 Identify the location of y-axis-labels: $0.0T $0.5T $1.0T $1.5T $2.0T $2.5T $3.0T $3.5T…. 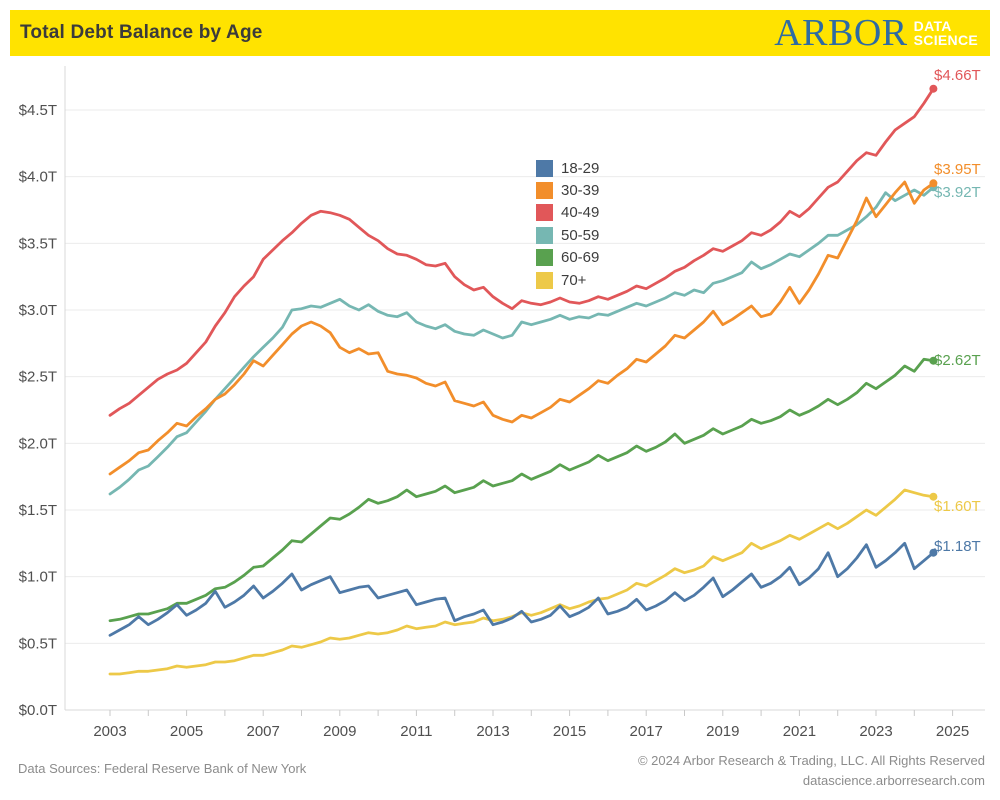
(38, 410).